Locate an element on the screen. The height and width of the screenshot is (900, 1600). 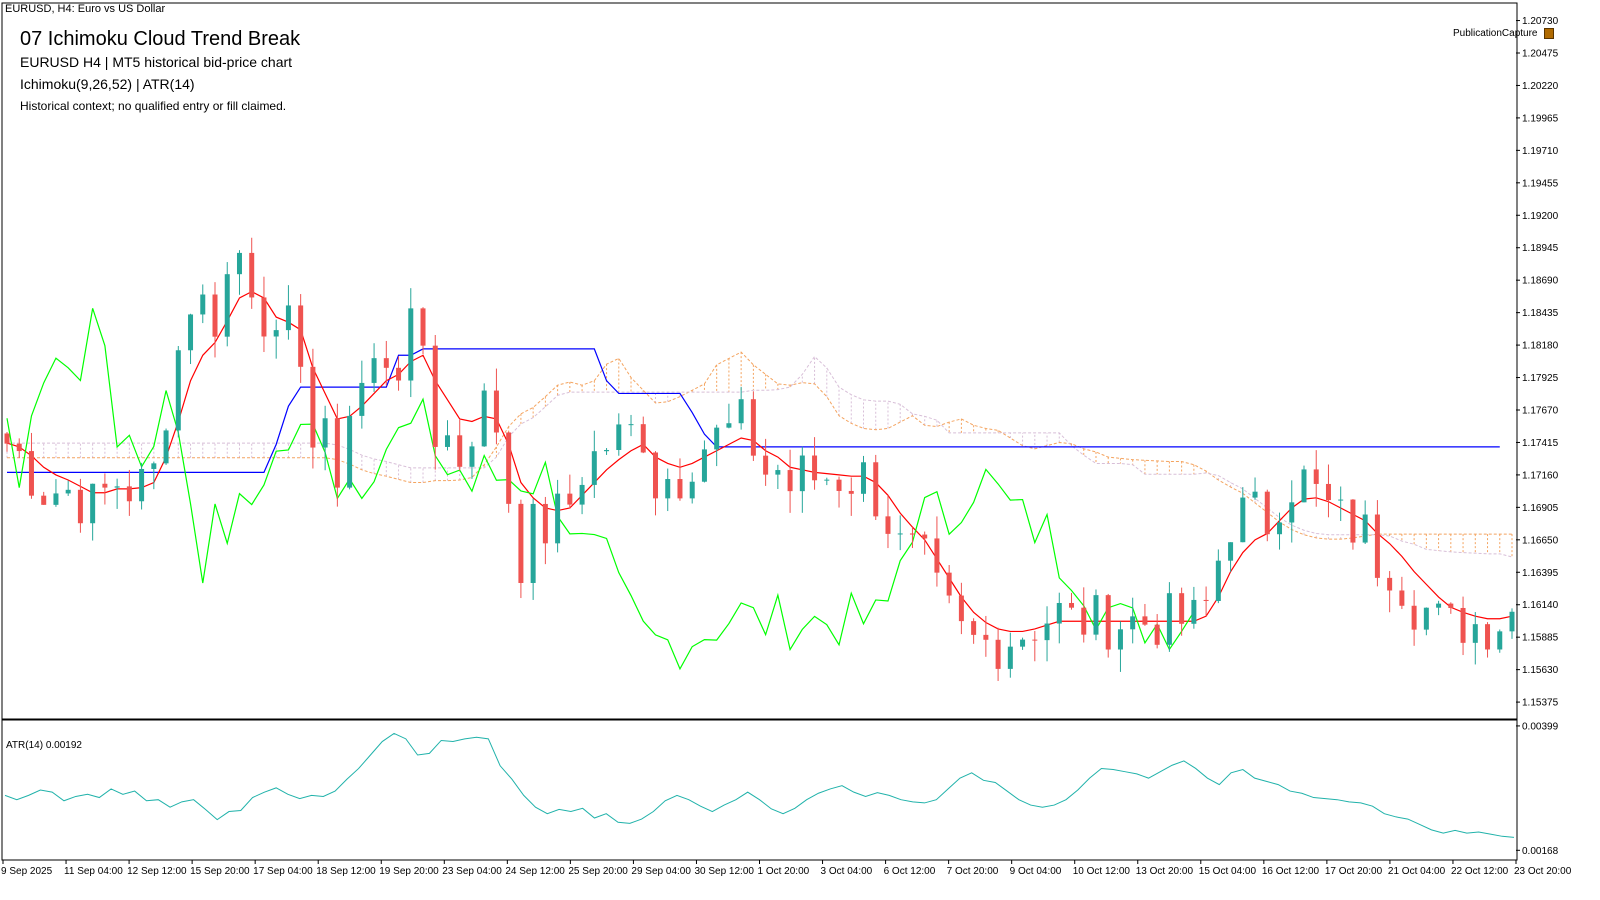
x-tick-label: 19 Sep 20:00 is located at coordinates (409, 871).